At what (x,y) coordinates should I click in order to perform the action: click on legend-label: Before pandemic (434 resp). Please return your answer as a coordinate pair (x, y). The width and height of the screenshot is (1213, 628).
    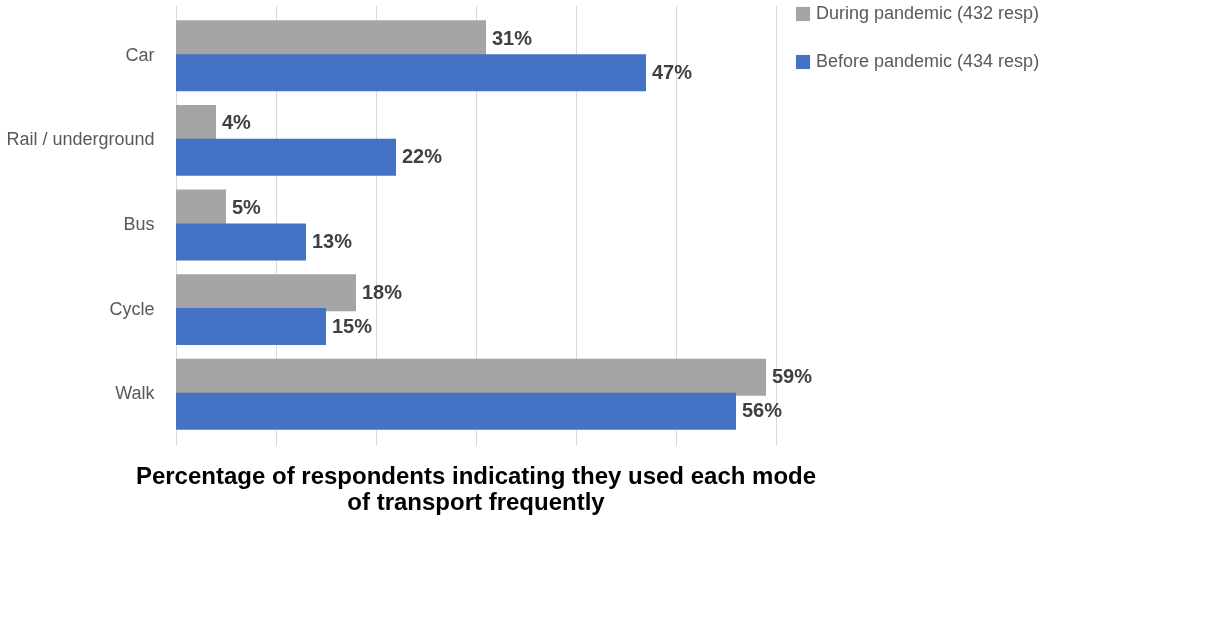
    Looking at the image, I should click on (928, 61).